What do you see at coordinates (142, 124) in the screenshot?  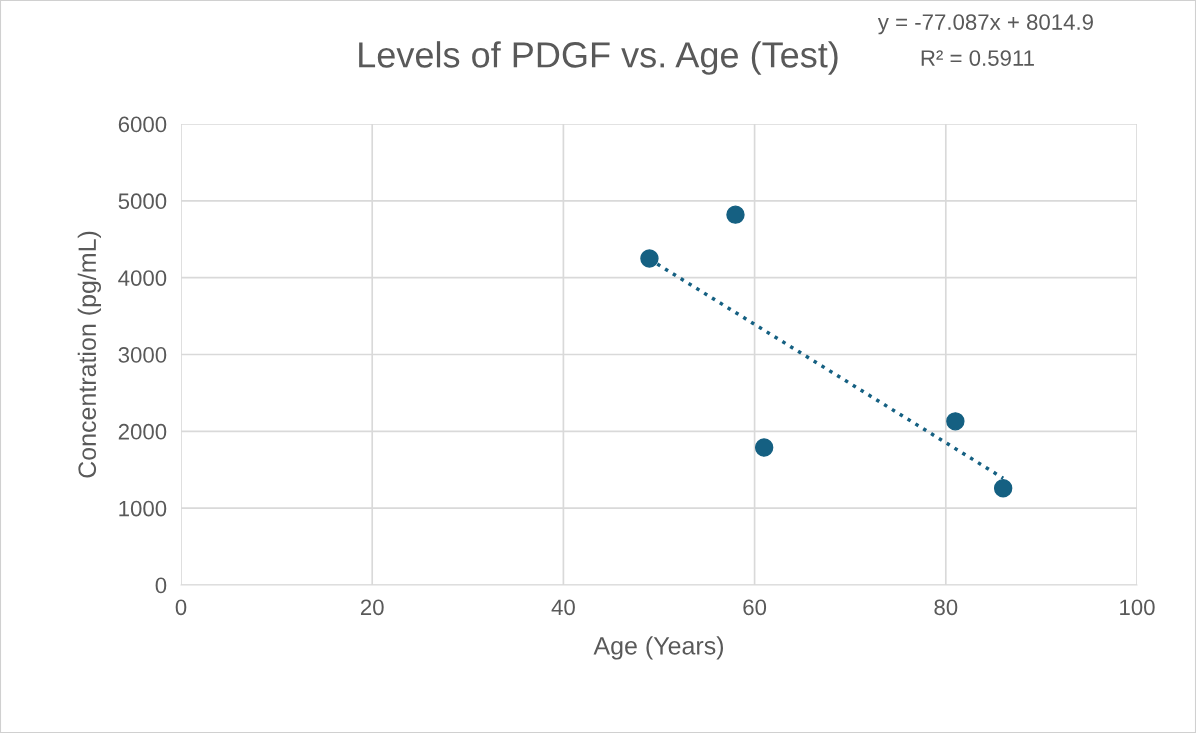 I see `y-tick-label: 6000` at bounding box center [142, 124].